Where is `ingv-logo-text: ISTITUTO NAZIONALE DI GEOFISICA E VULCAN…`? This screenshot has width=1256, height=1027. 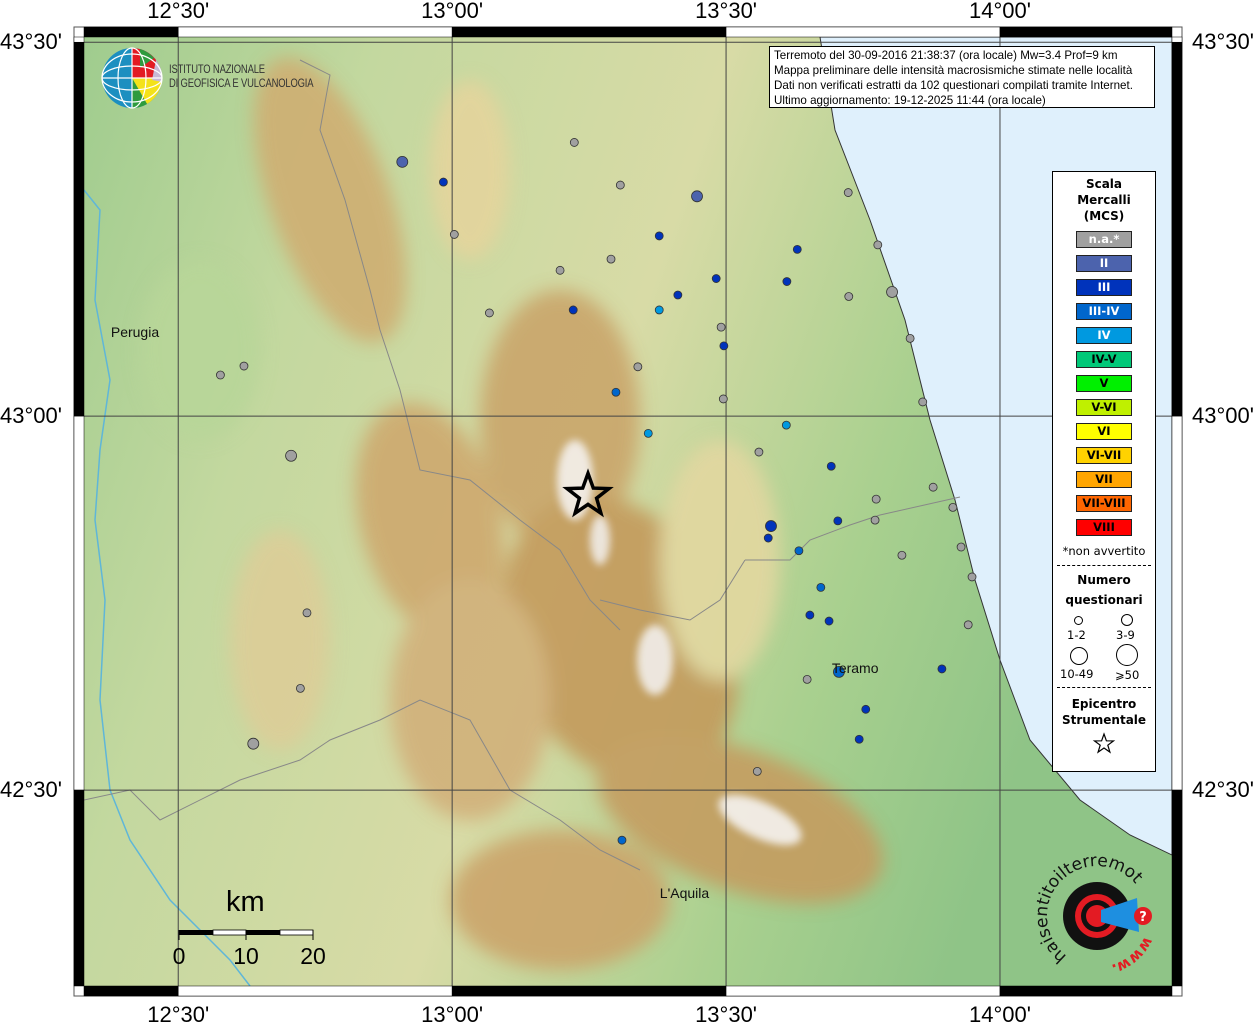
ingv-logo-text: ISTITUTO NAZIONALE DI GEOFISICA E VULCAN… is located at coordinates (241, 77).